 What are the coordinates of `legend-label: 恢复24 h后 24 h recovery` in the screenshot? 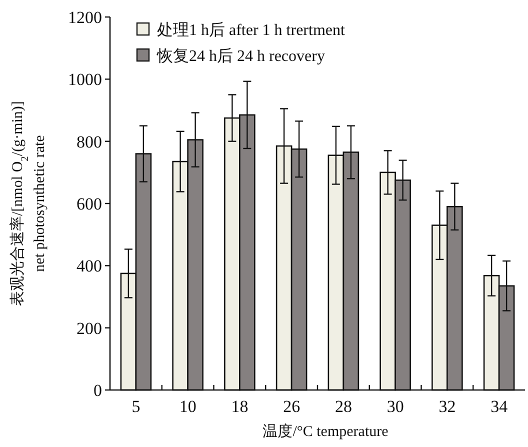 It's located at (240, 56).